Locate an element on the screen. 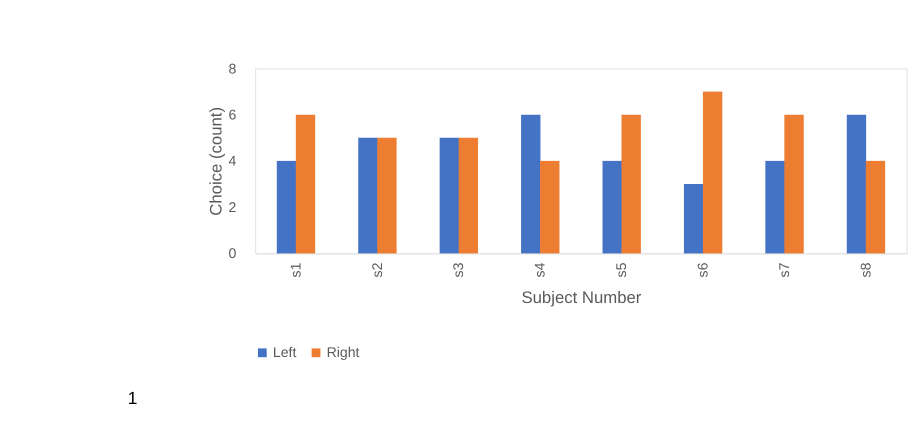 Image resolution: width=919 pixels, height=441 pixels. y-tick-label: 6 is located at coordinates (232, 114).